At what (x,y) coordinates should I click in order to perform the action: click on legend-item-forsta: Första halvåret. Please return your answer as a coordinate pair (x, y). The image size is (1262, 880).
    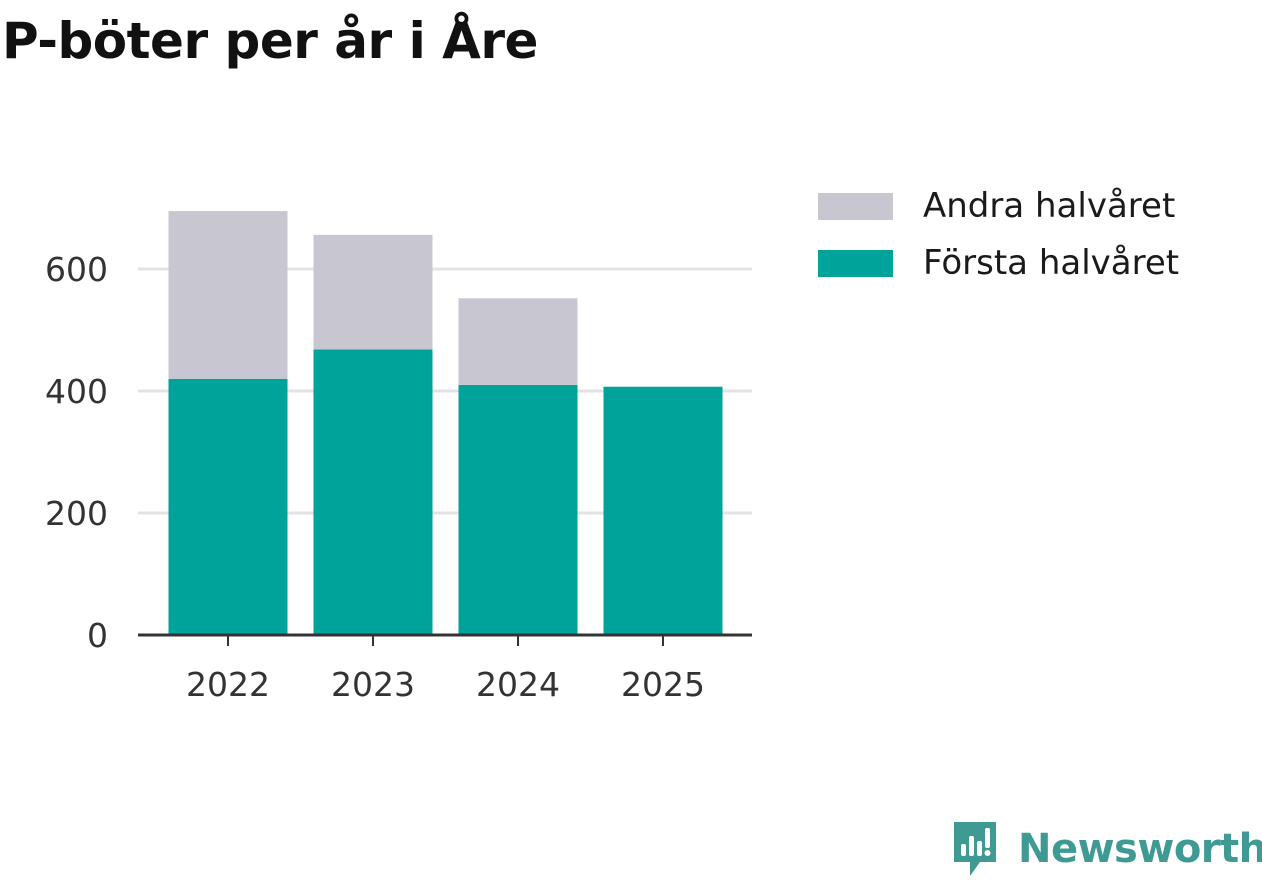
    Looking at the image, I should click on (998, 263).